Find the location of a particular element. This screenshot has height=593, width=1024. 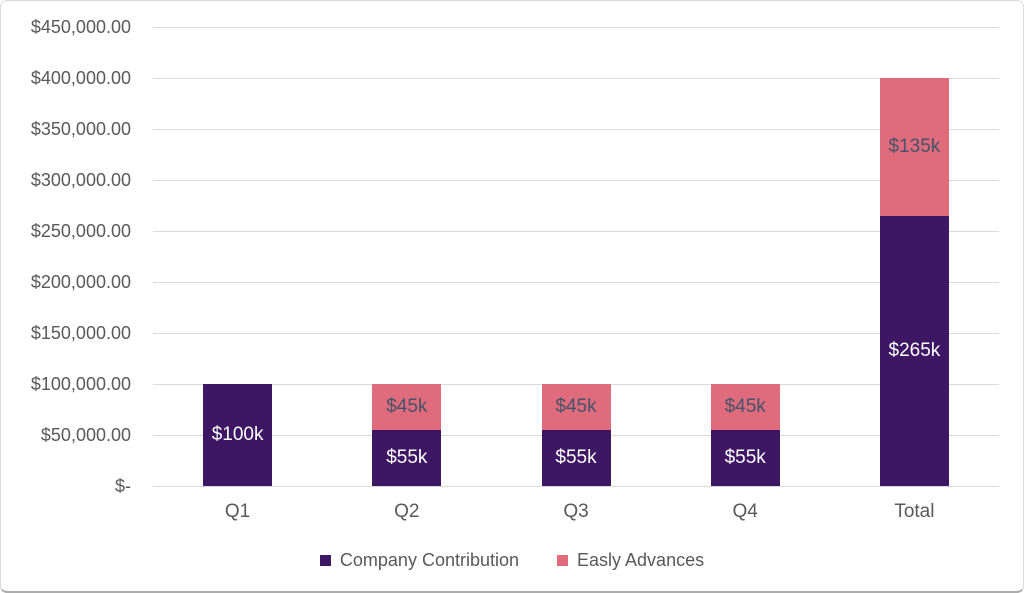

bar-data-label: $135k is located at coordinates (914, 146).